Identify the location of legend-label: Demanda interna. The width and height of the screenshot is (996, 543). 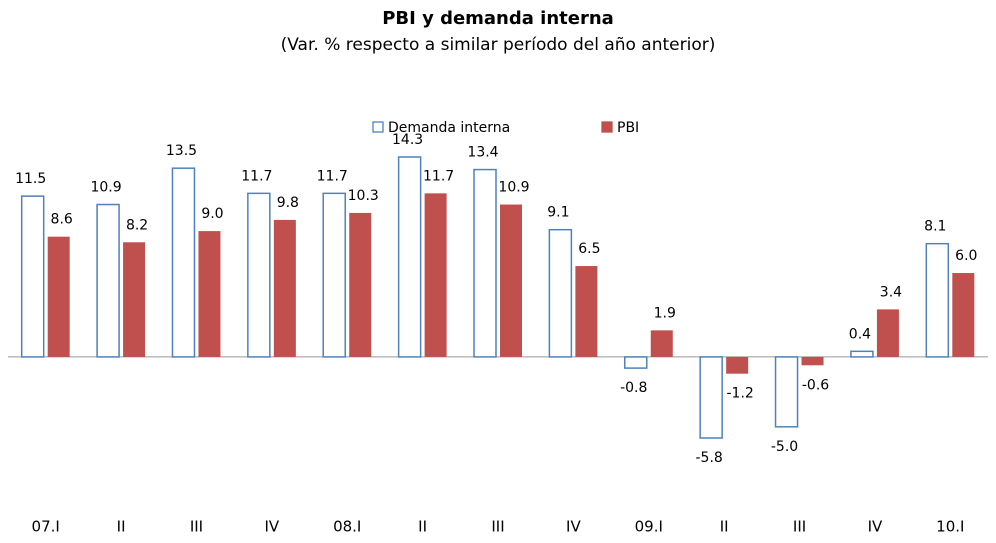
(449, 128).